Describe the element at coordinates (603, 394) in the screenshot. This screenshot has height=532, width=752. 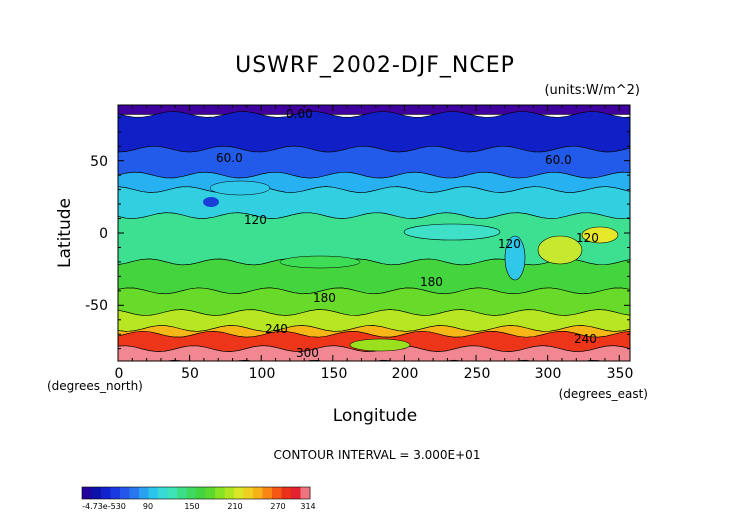
I see `x-unit-label: (degrees_east)` at that location.